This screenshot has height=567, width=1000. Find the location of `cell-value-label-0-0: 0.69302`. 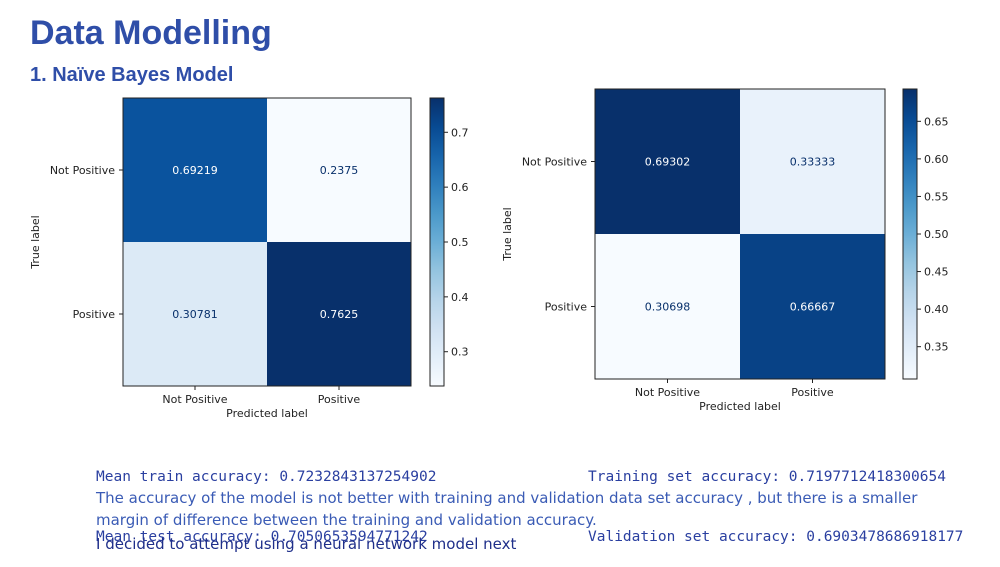

cell-value-label-0-0: 0.69302 is located at coordinates (668, 162).